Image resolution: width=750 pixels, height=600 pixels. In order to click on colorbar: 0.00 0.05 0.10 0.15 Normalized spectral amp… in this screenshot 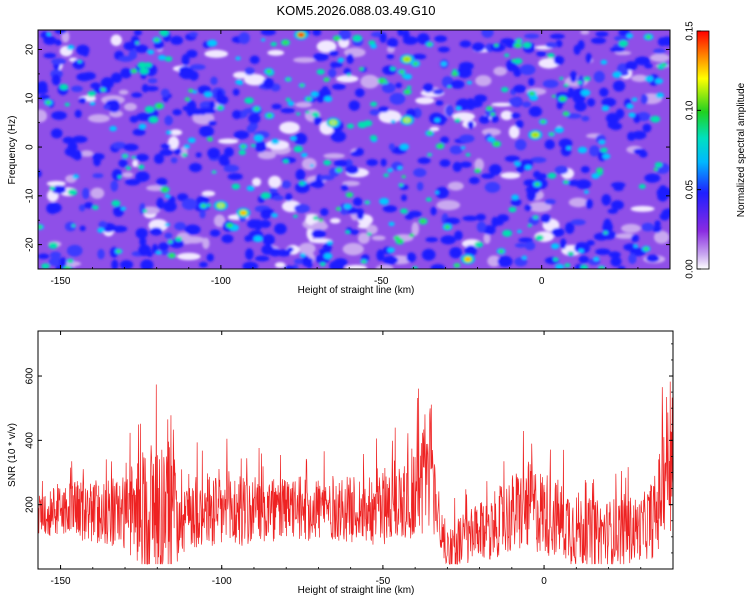, I will do `click(716, 150)`.